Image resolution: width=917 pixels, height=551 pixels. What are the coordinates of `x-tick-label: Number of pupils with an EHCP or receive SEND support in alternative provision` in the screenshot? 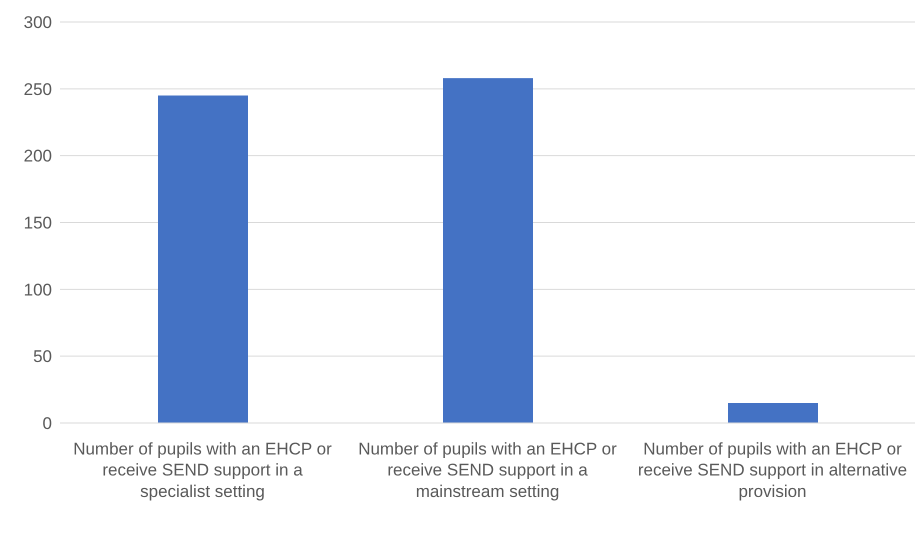 It's located at (773, 470).